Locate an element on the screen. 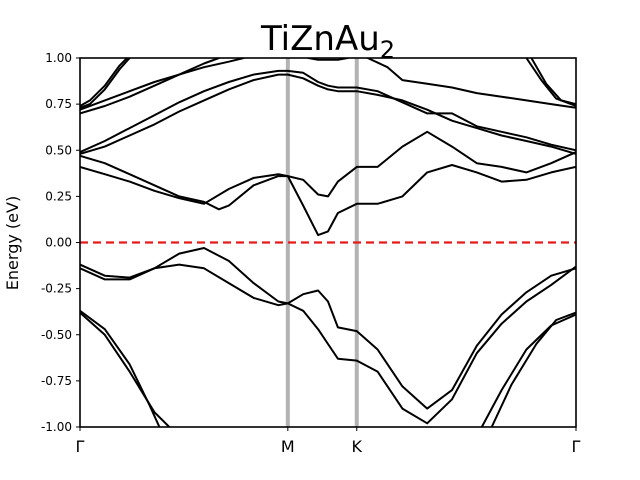  chart-title: TiZnAu2 is located at coordinates (327, 41).